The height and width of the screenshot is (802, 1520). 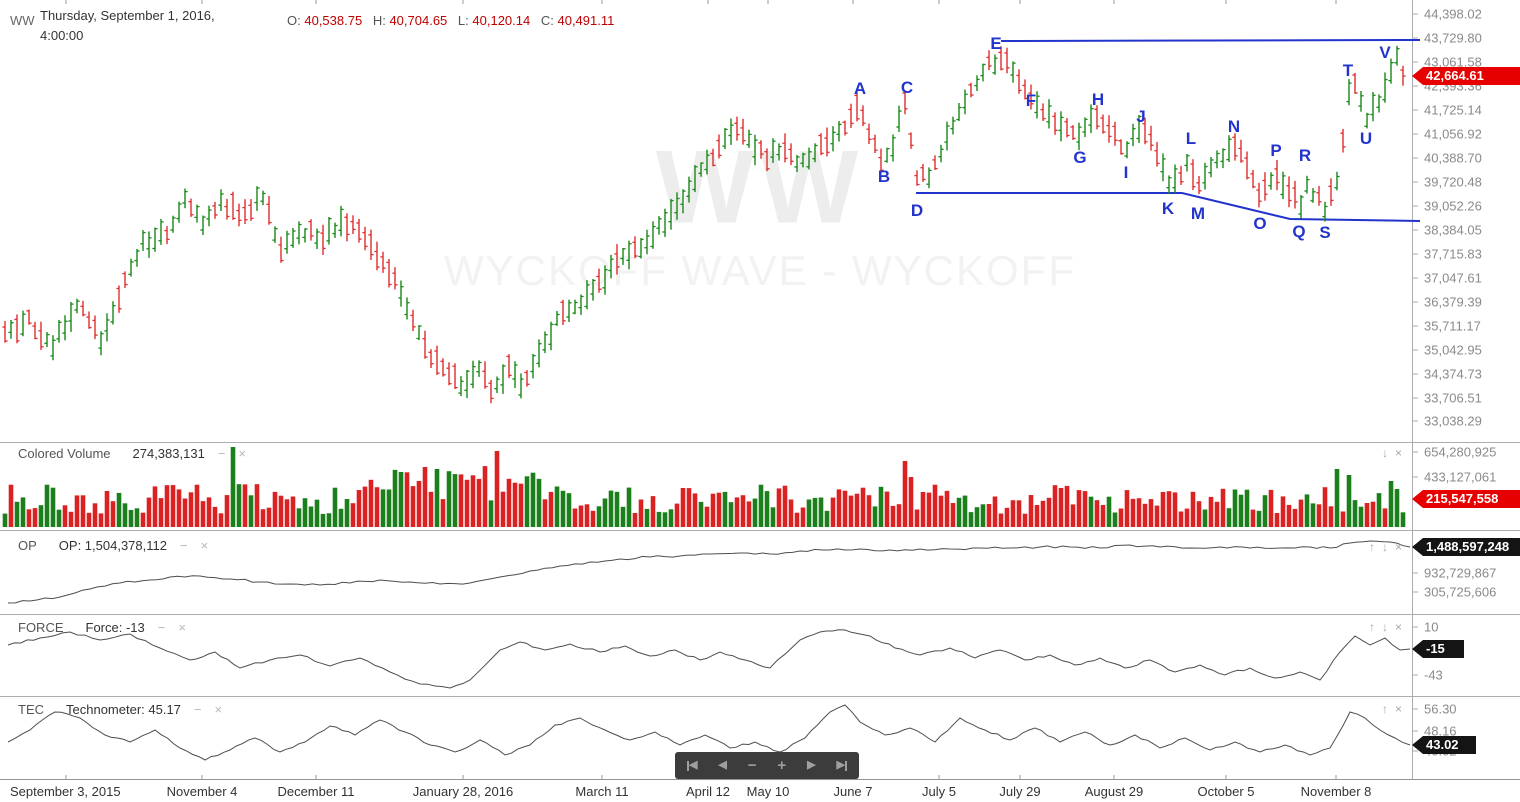 What do you see at coordinates (379, 20) in the screenshot?
I see `high-label: H:` at bounding box center [379, 20].